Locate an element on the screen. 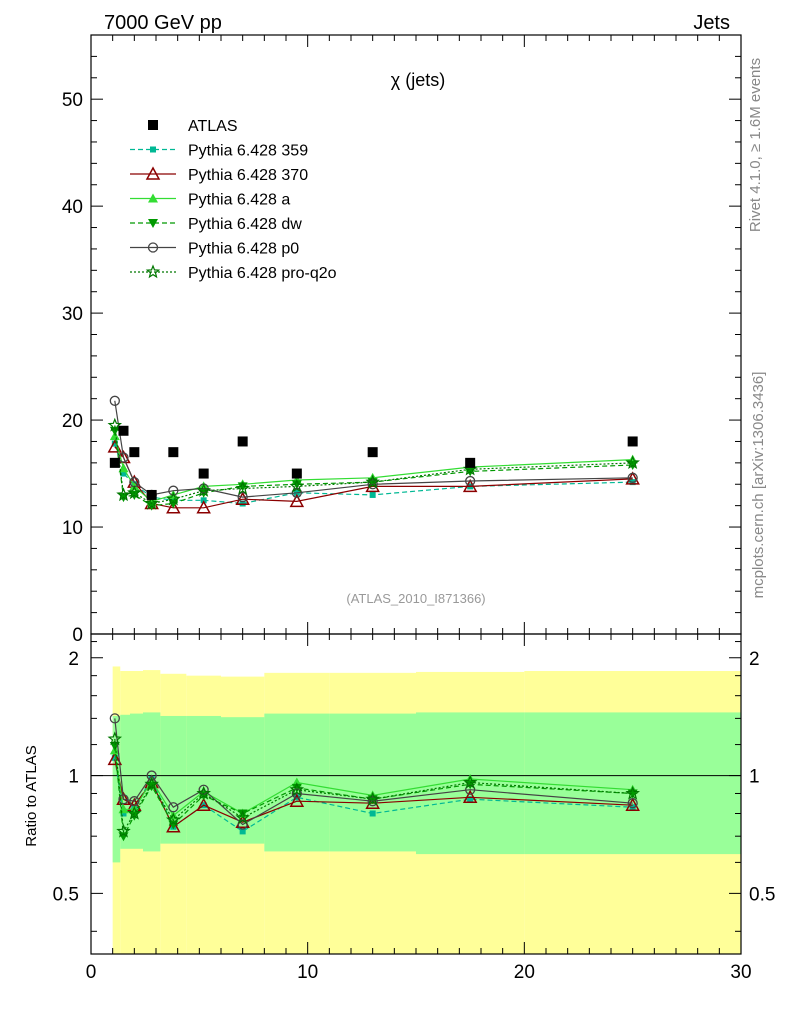  ratio-tick-label-left: 2 is located at coordinates (73, 659).